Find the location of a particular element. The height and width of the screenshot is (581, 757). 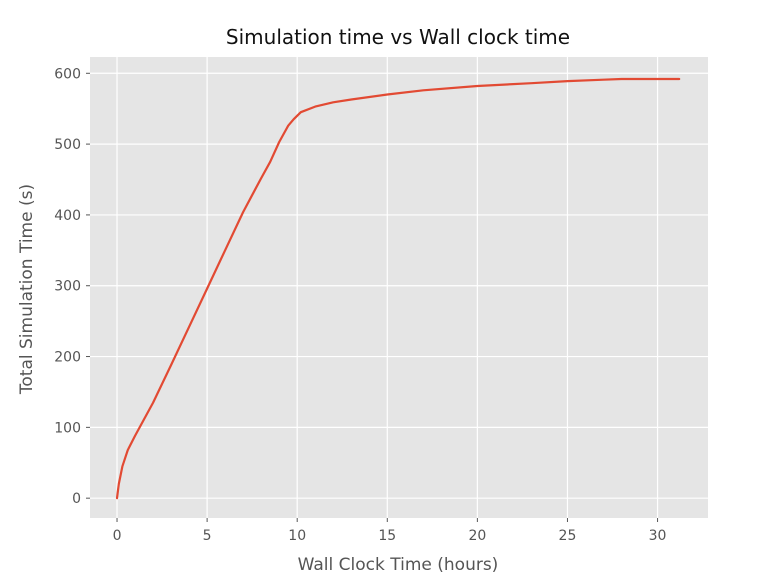

x-axis-ticks: 0 5 10 15 20 25 30 is located at coordinates (390, 531).